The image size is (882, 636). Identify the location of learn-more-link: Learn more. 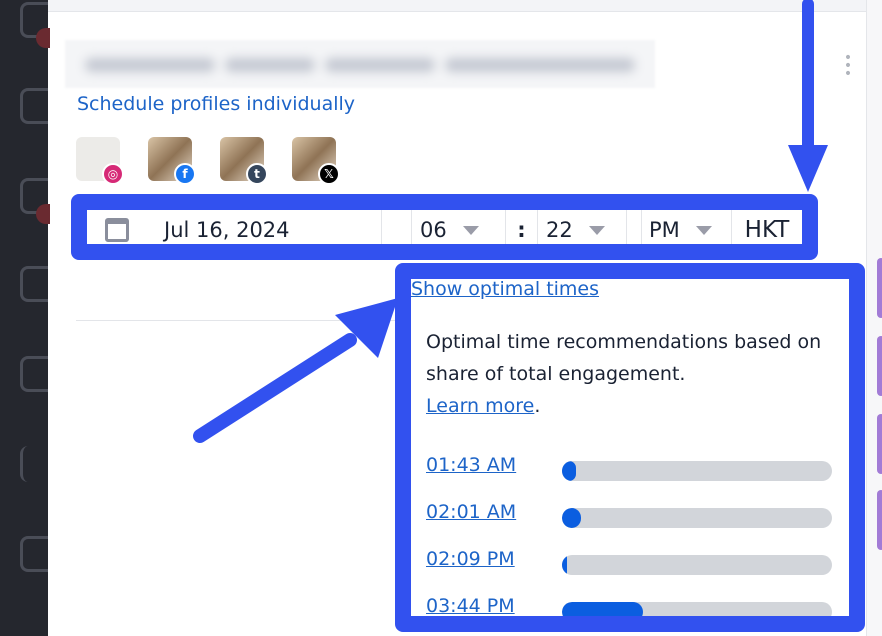
(480, 406).